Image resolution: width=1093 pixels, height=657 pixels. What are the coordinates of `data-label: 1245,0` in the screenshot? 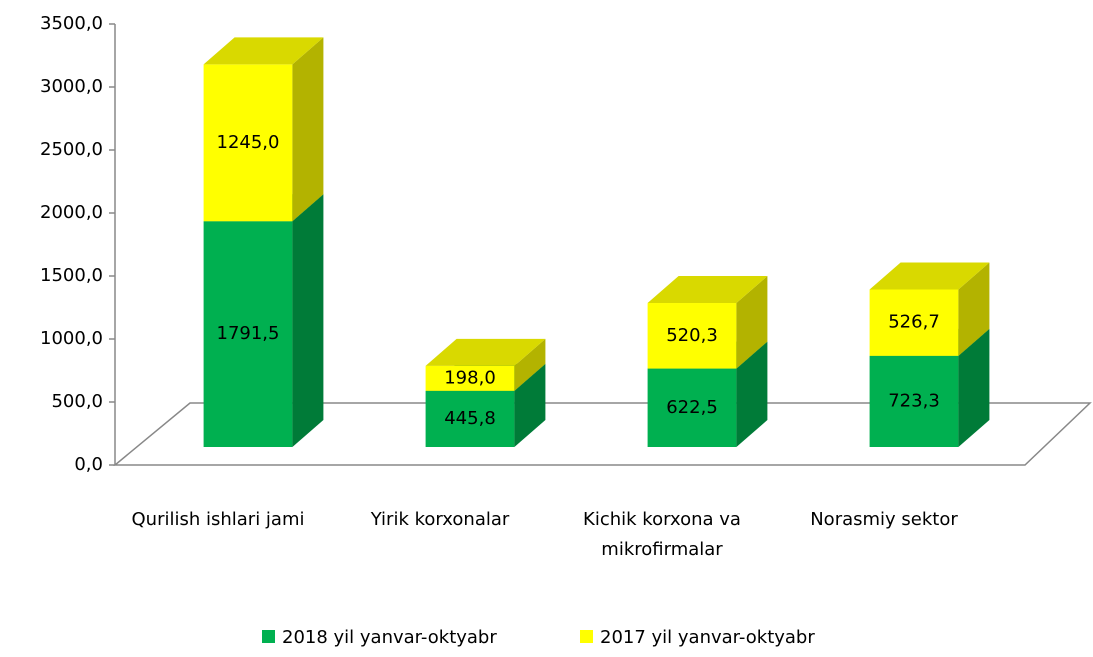 It's located at (248, 142).